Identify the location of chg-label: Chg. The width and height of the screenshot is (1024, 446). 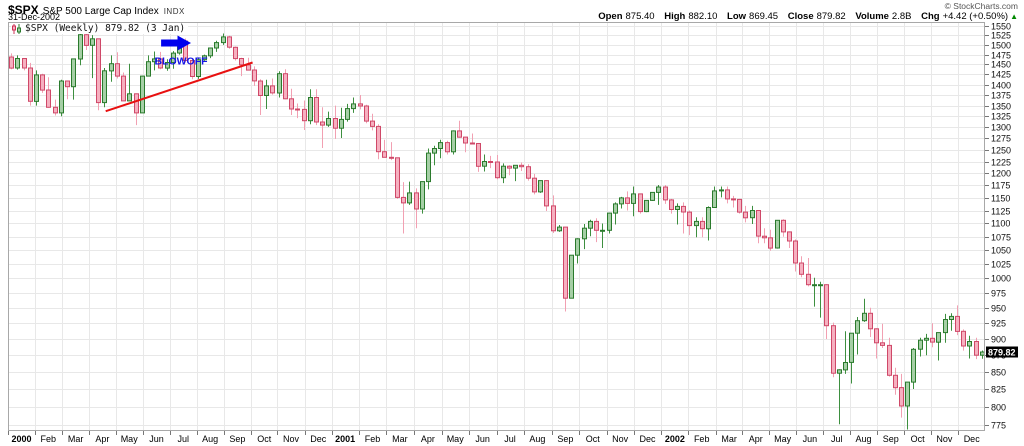
(930, 16).